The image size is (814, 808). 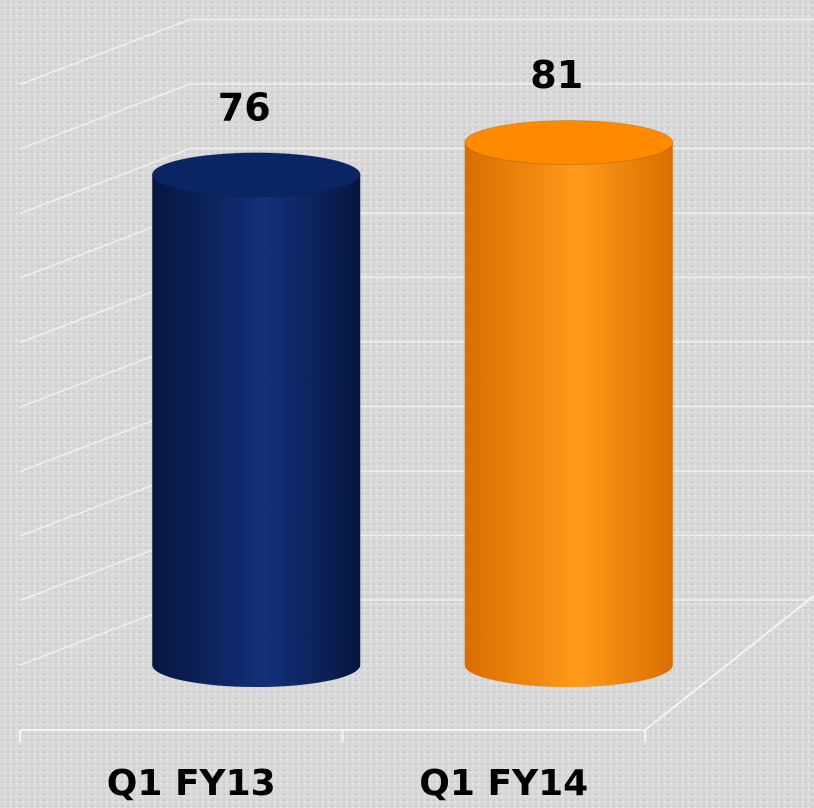 What do you see at coordinates (556, 75) in the screenshot?
I see `data-label: 81` at bounding box center [556, 75].